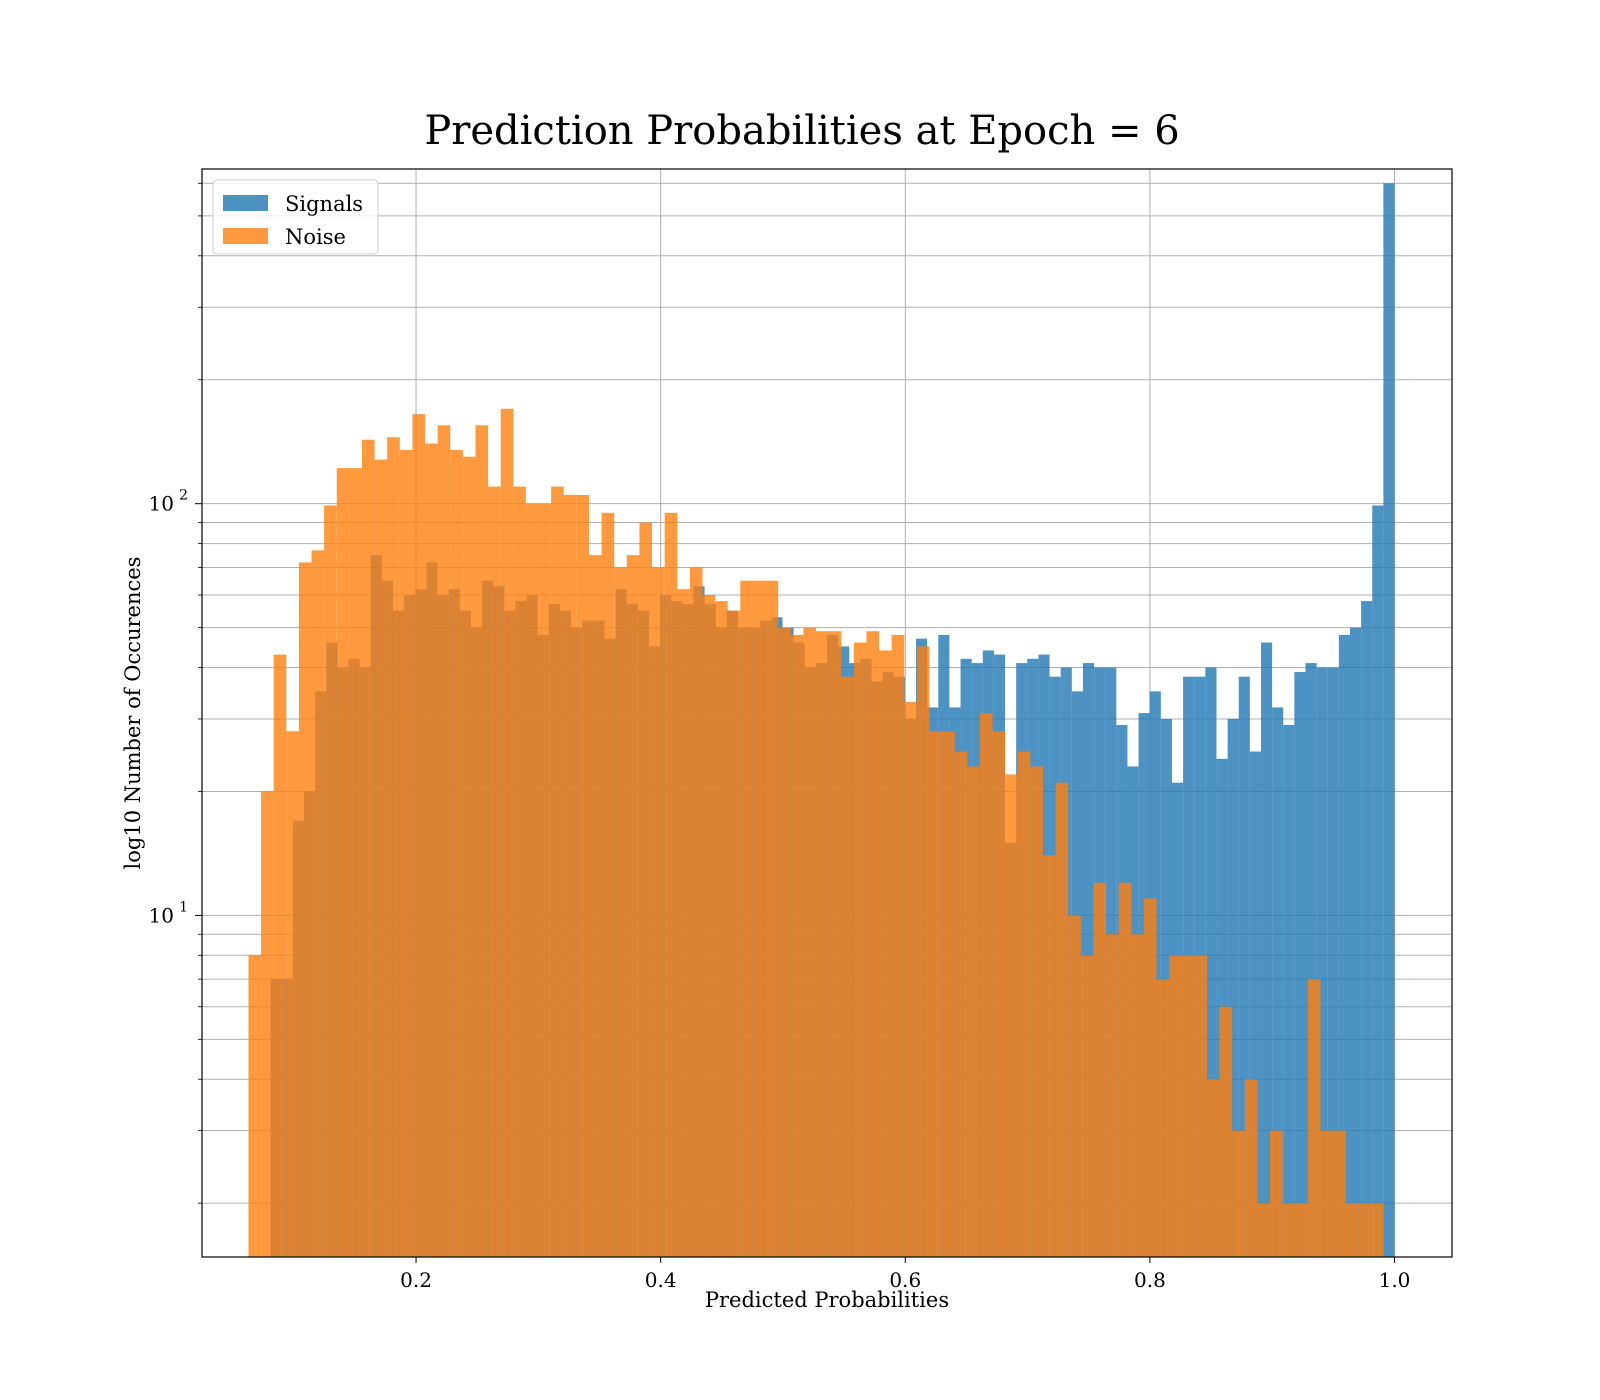 Image resolution: width=1600 pixels, height=1400 pixels. Describe the element at coordinates (1395, 1280) in the screenshot. I see `x-tick-label: 1.0` at that location.